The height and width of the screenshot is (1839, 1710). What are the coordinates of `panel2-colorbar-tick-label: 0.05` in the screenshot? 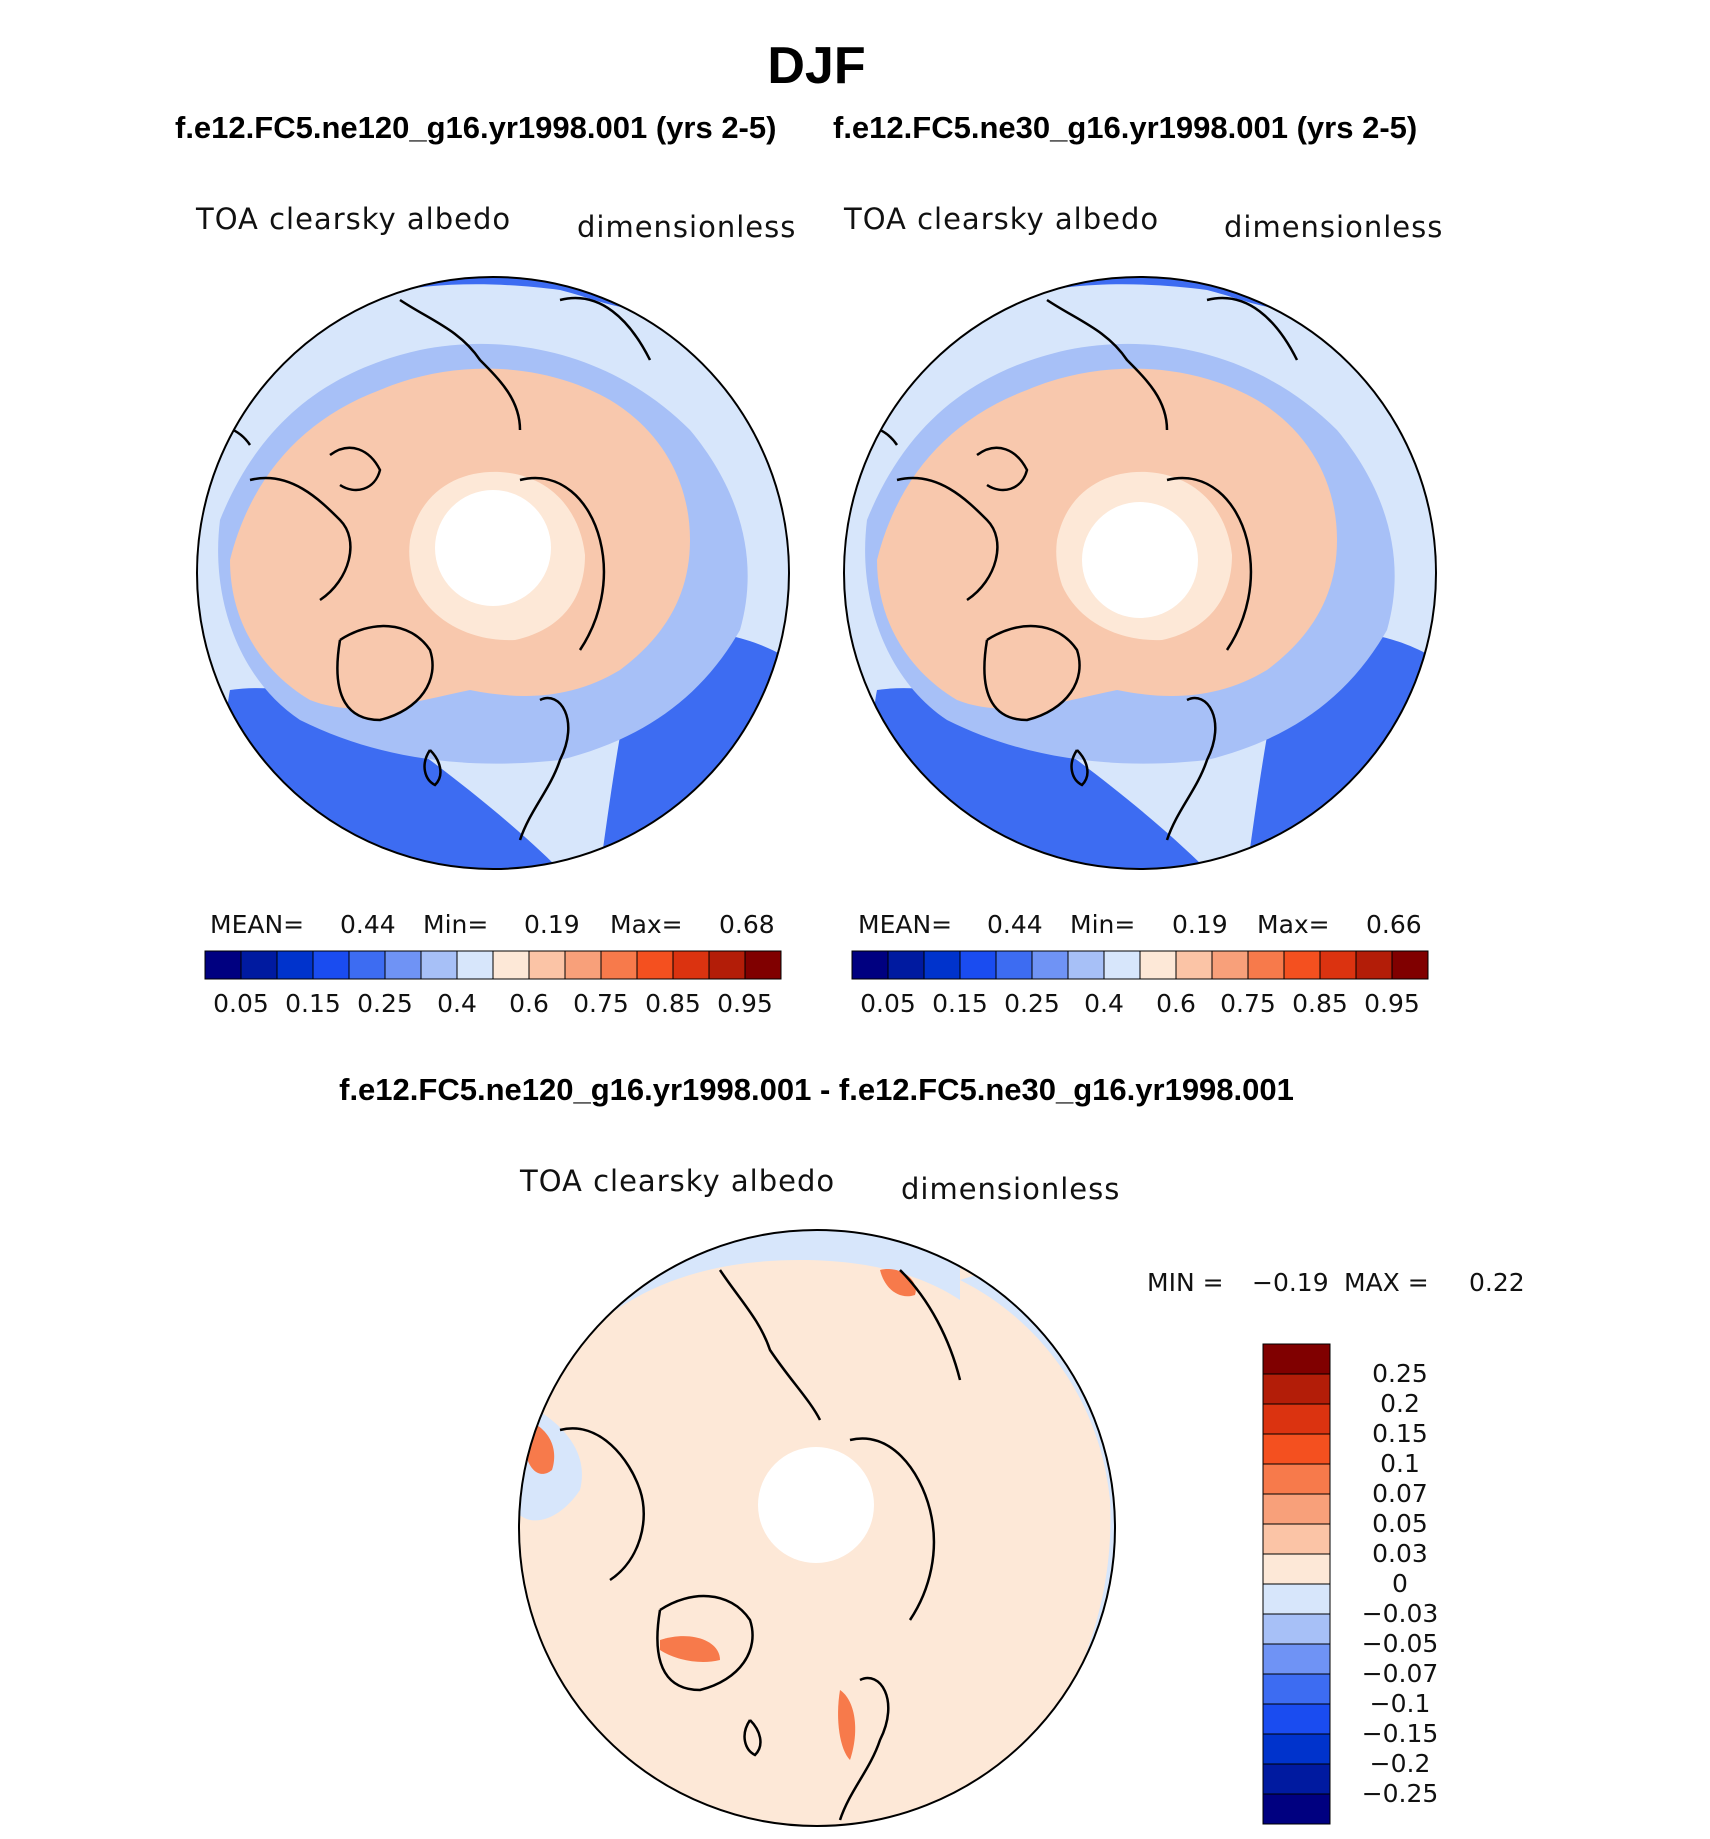 It's located at (888, 1003).